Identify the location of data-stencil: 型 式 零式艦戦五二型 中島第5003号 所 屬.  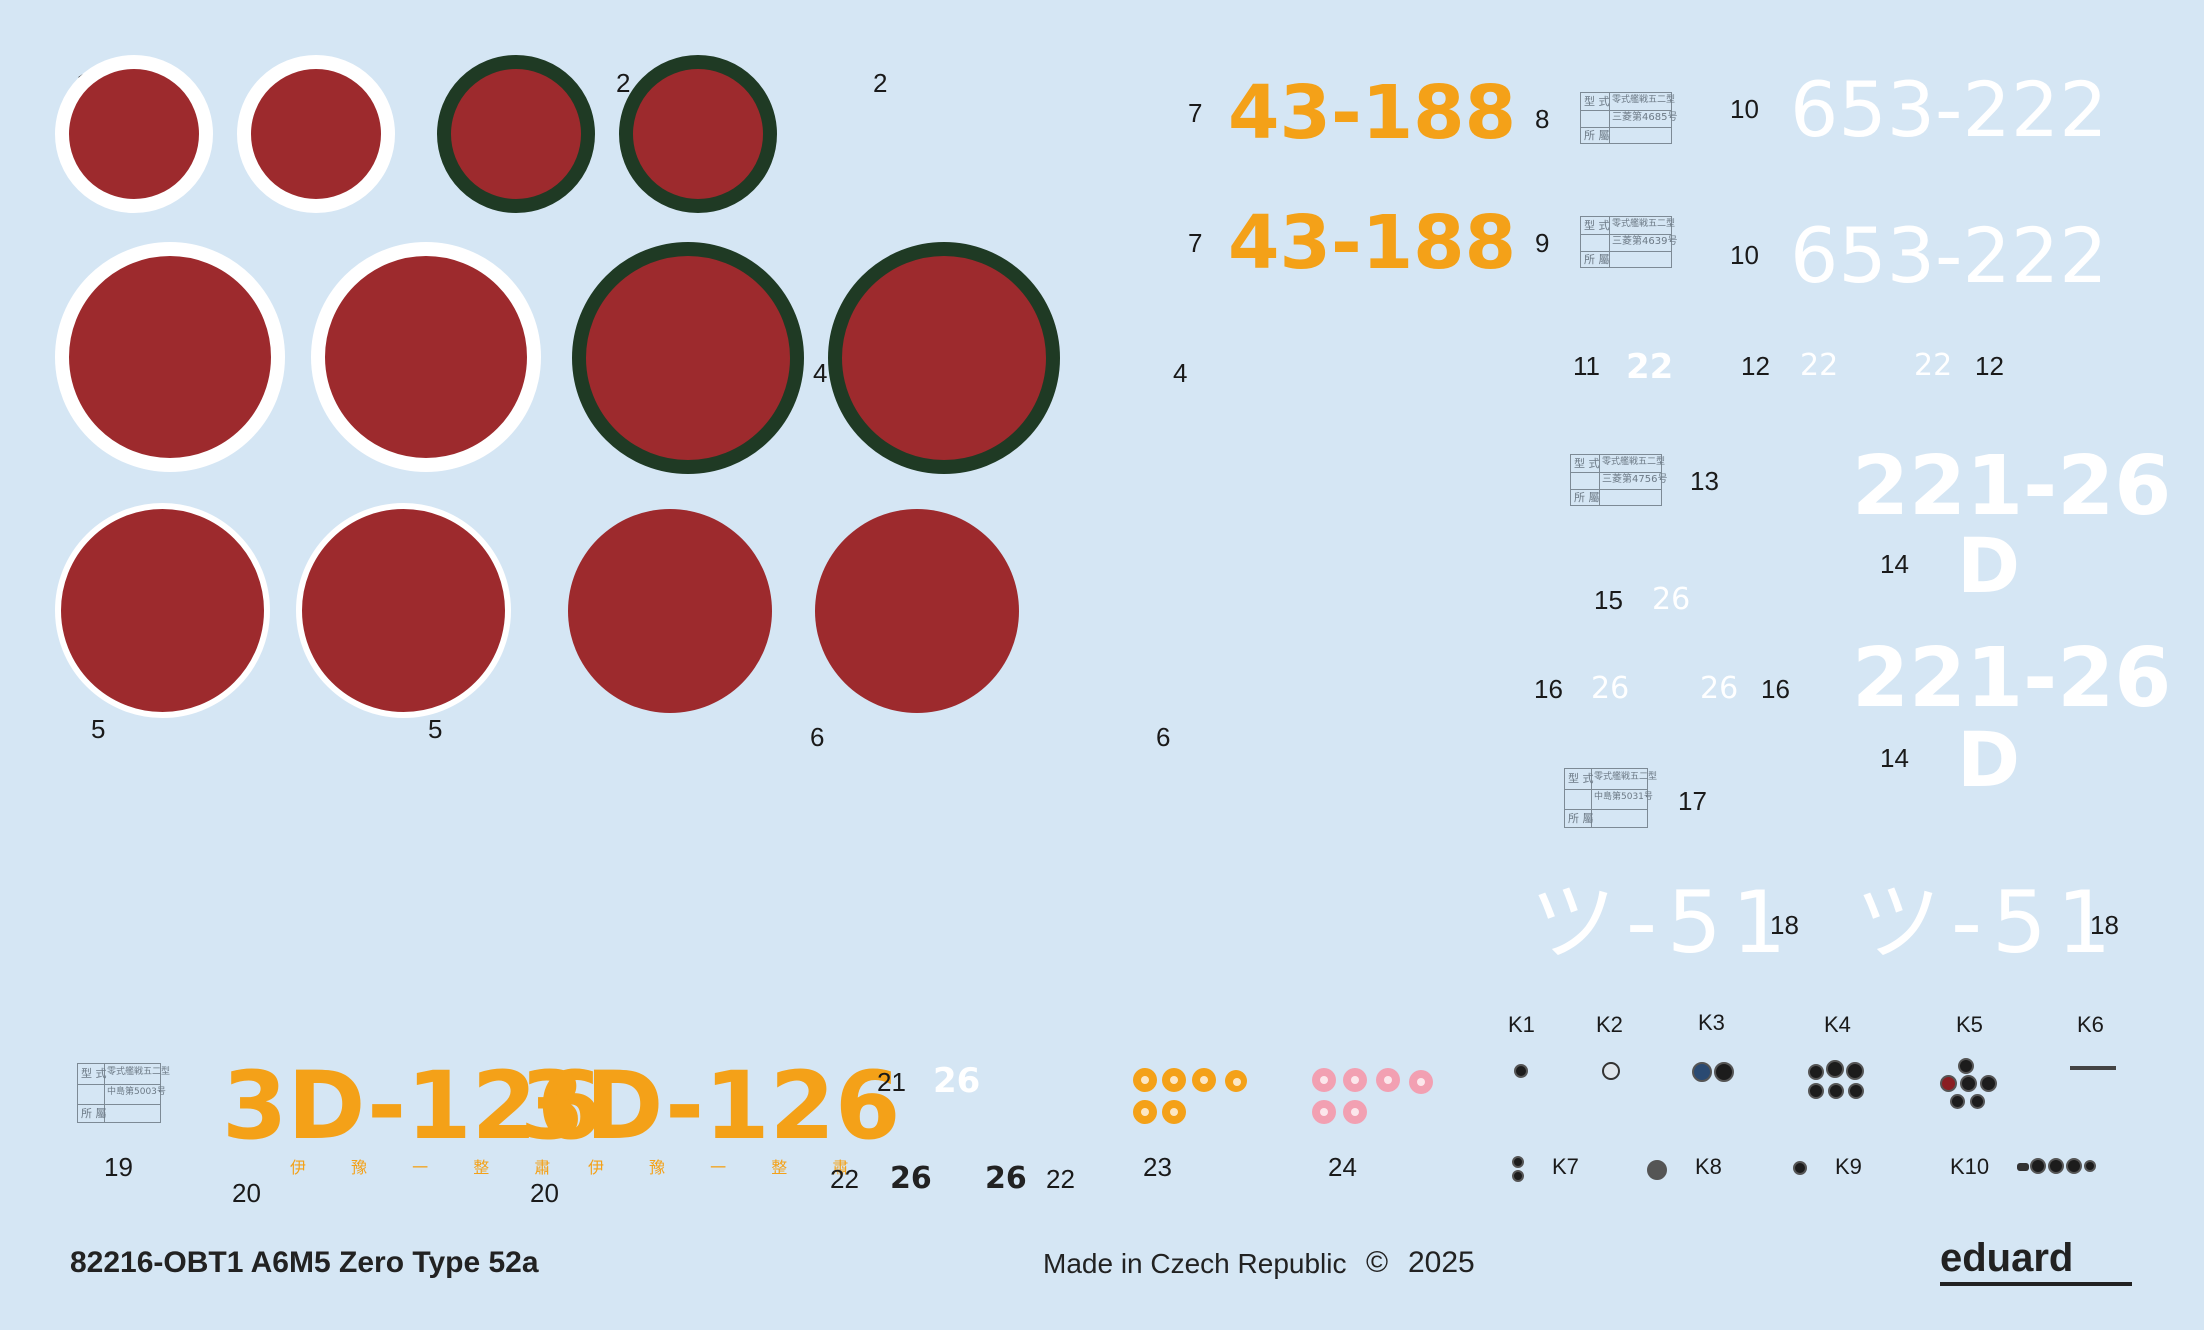
(123, 1093).